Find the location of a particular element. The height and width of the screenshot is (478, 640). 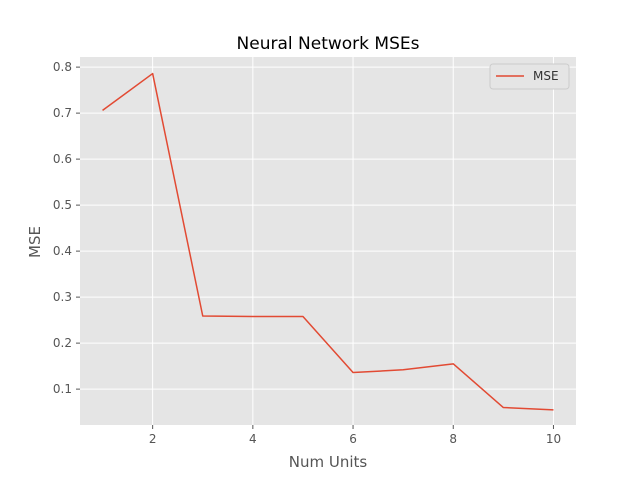

x-axis-ticks: 2 4 6 8 10 is located at coordinates (355, 435).